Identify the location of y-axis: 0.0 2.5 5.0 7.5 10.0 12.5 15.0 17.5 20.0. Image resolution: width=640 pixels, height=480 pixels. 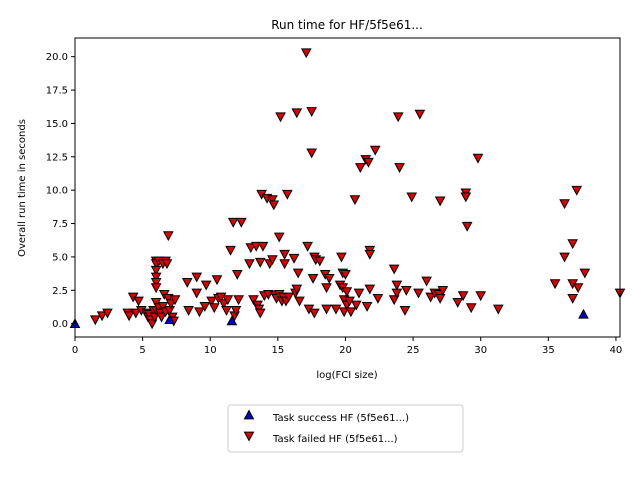
(60, 191).